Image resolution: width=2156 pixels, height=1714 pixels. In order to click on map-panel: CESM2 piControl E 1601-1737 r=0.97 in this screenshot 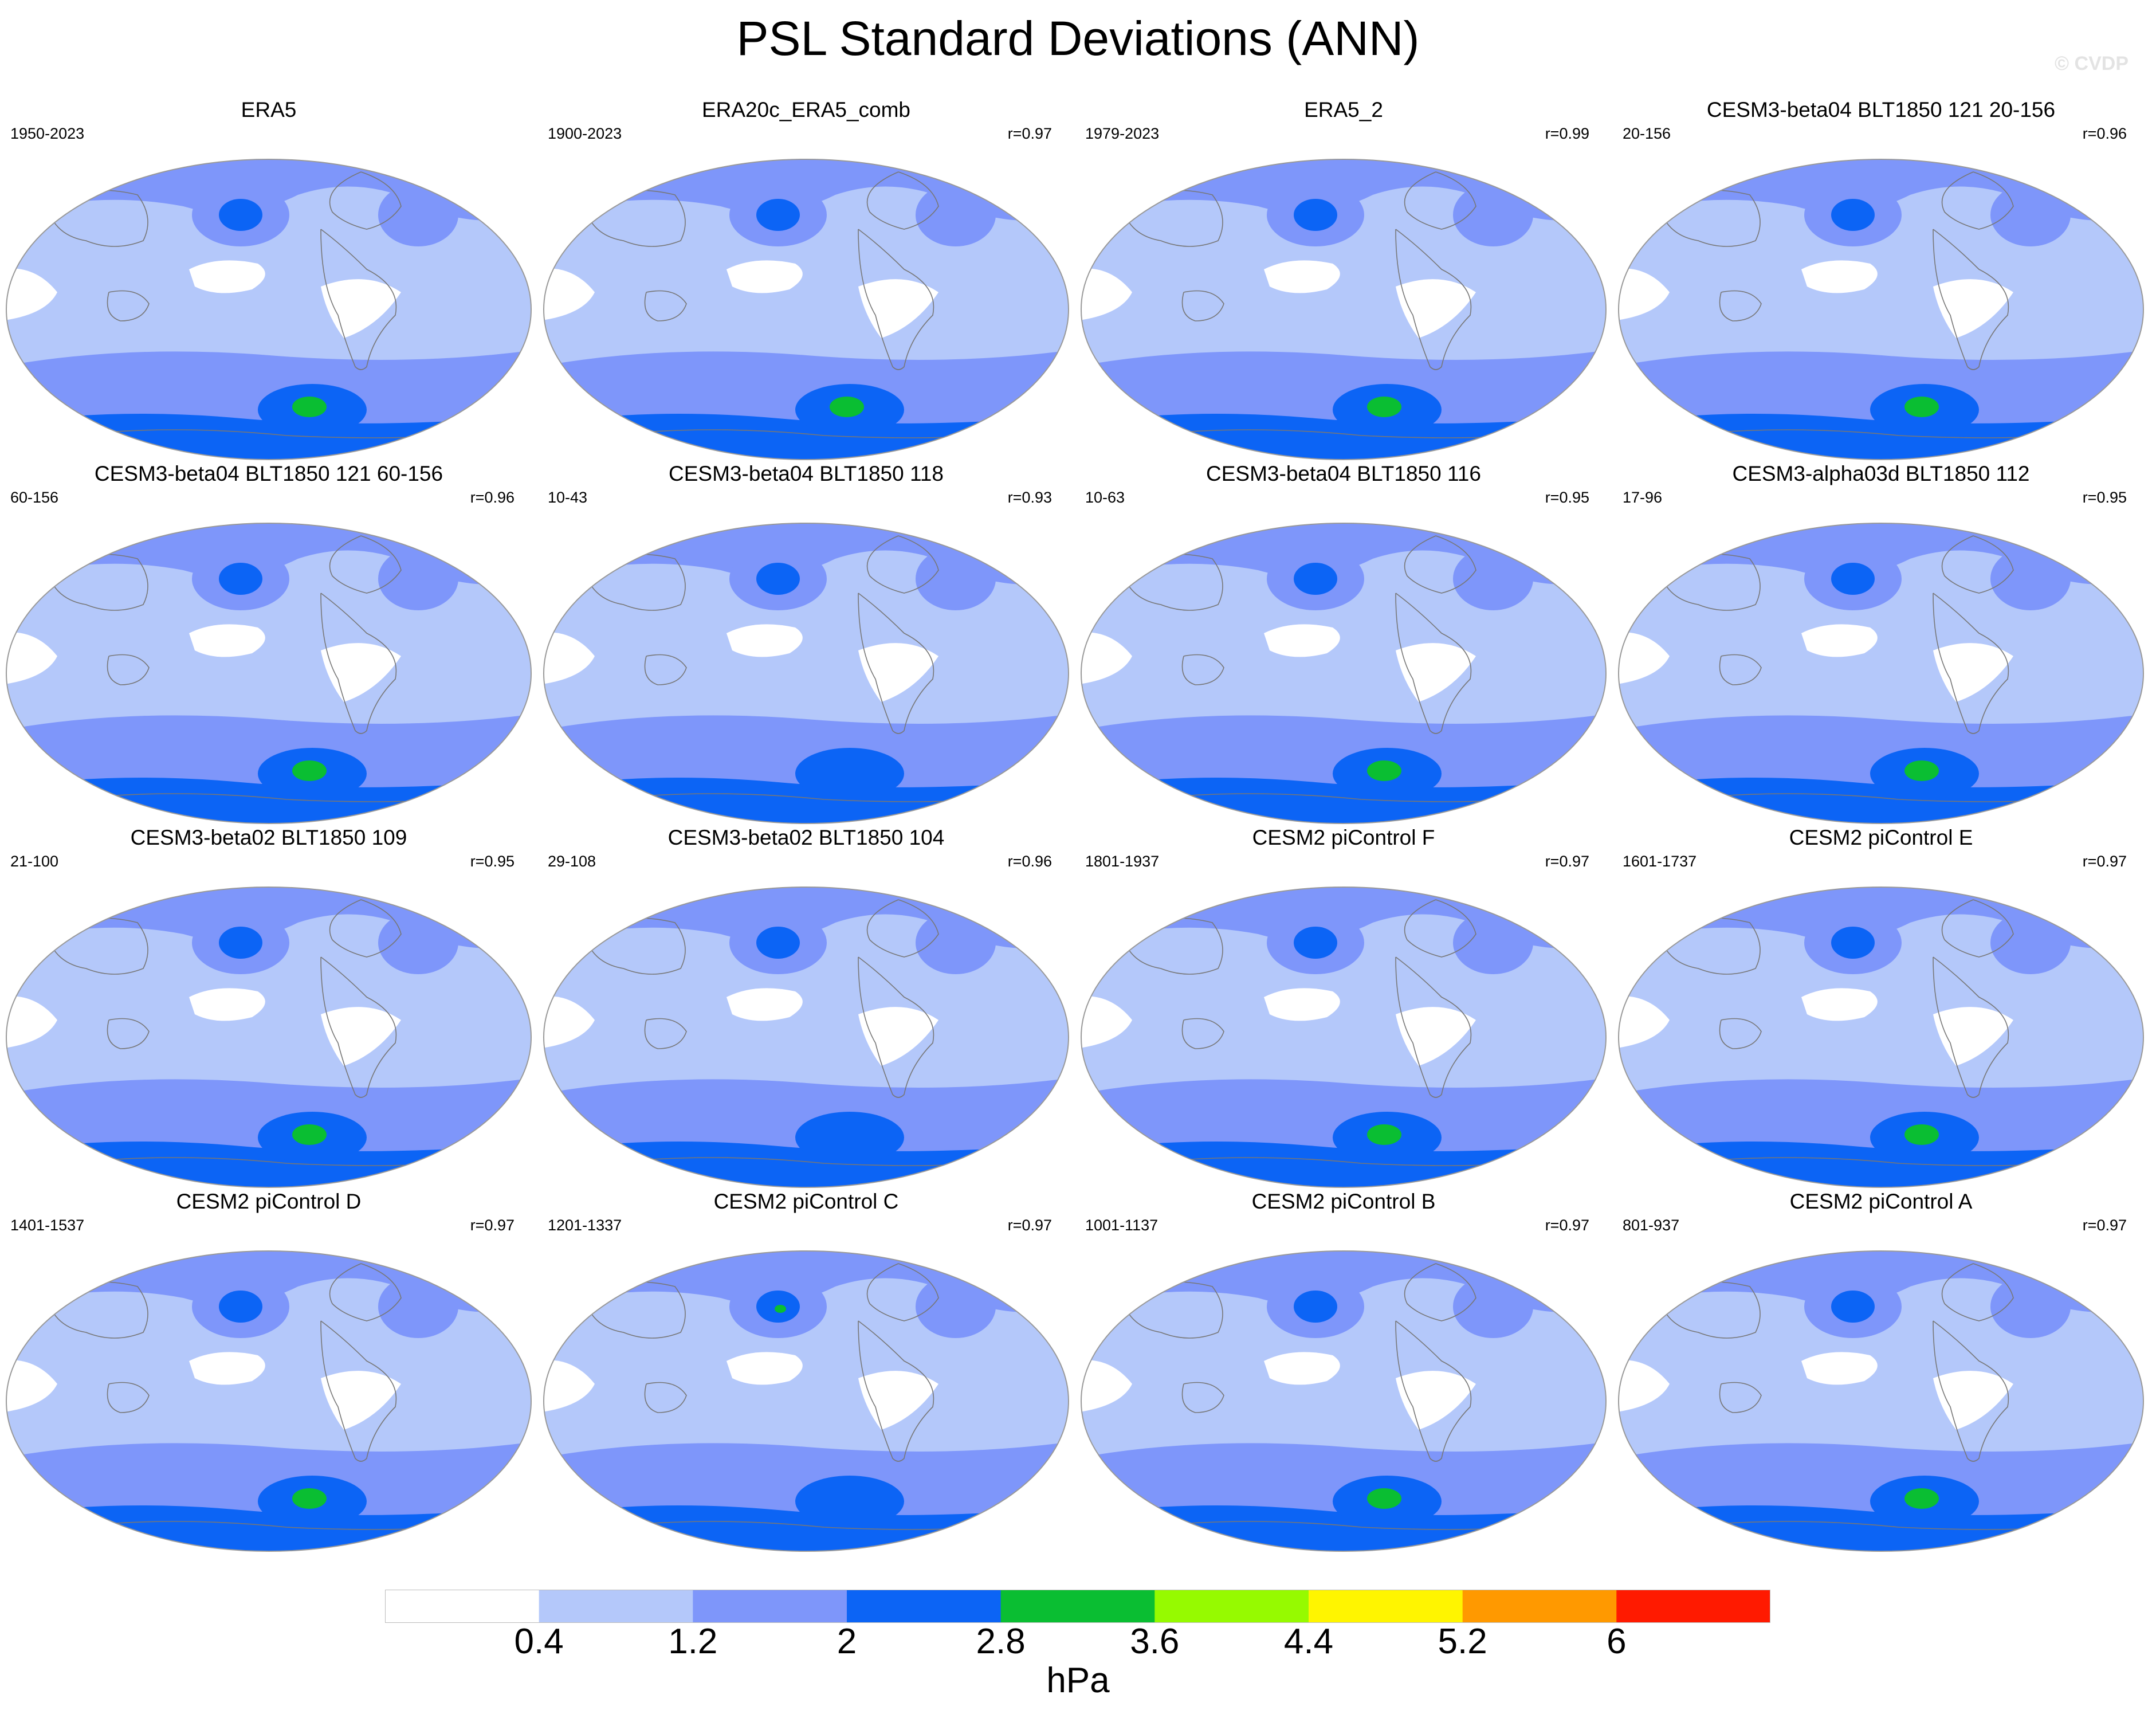, I will do `click(1881, 1008)`.